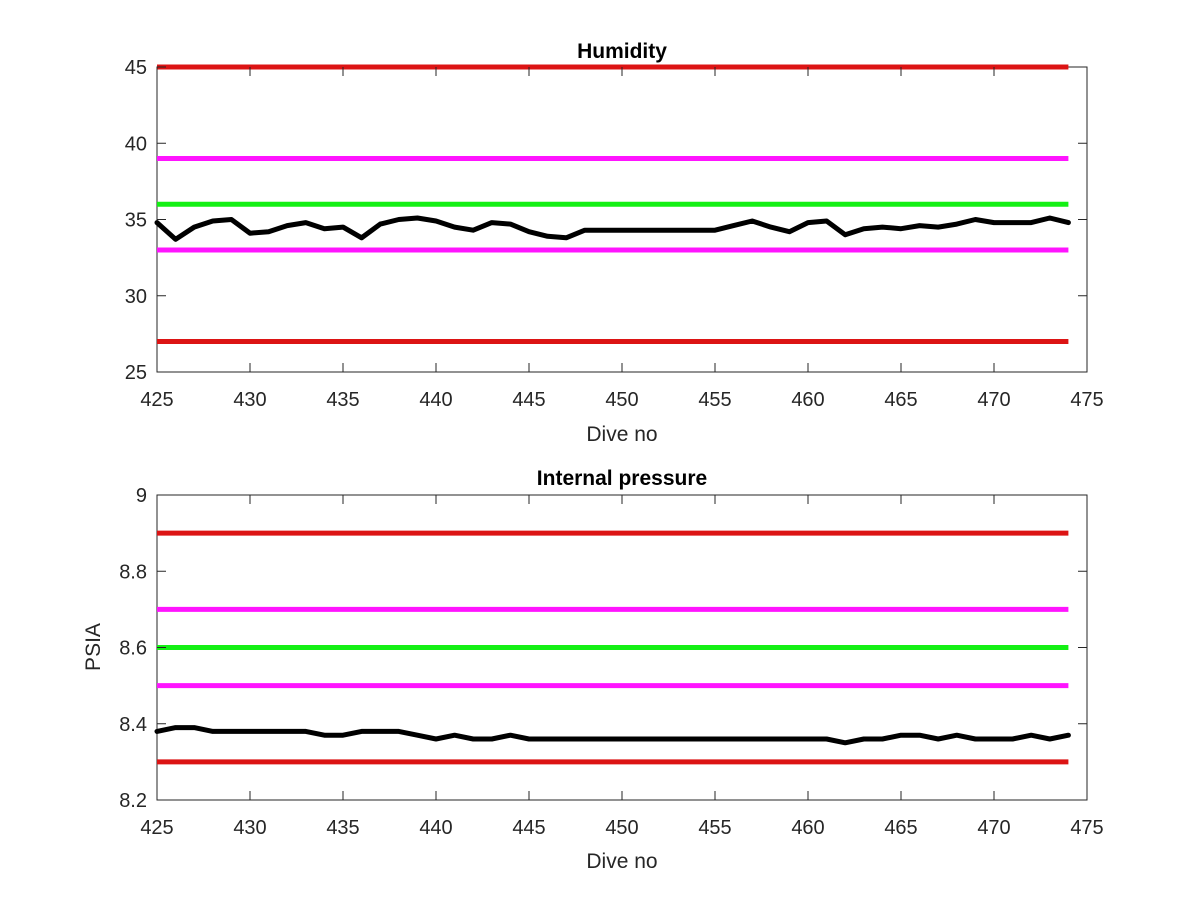 The width and height of the screenshot is (1200, 900). What do you see at coordinates (900, 828) in the screenshot?
I see `pressure-x-tick-label: 465` at bounding box center [900, 828].